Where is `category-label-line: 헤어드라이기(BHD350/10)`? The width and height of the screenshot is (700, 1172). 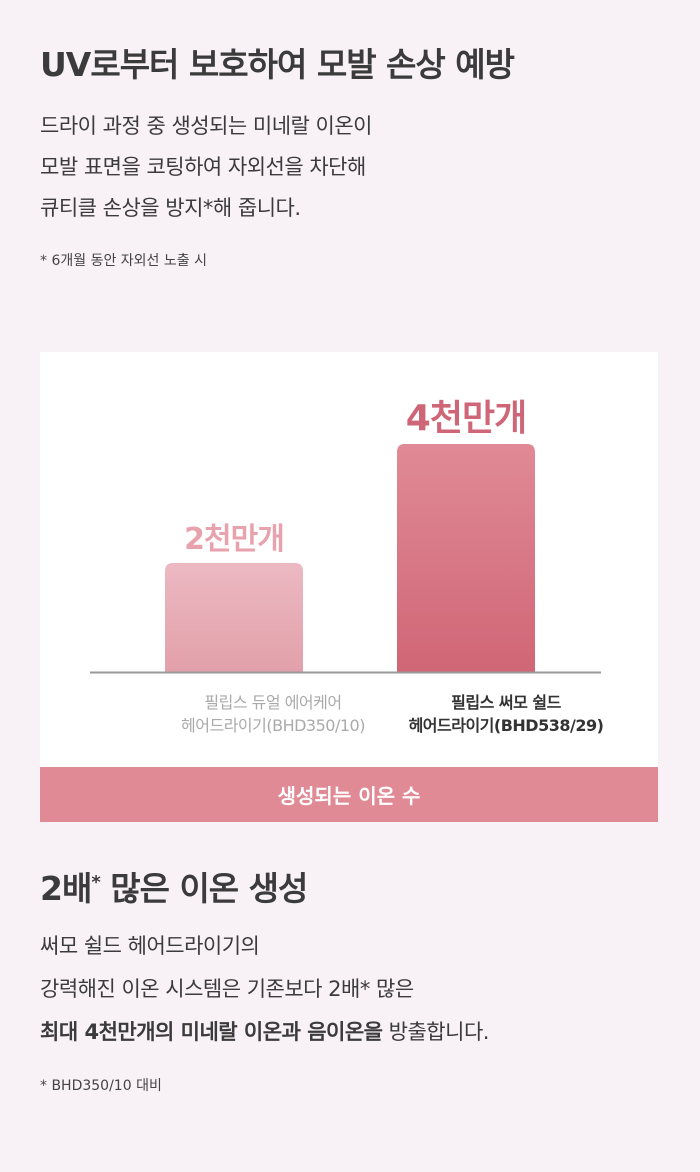
category-label-line: 헤어드라이기(BHD350/10) is located at coordinates (273, 725).